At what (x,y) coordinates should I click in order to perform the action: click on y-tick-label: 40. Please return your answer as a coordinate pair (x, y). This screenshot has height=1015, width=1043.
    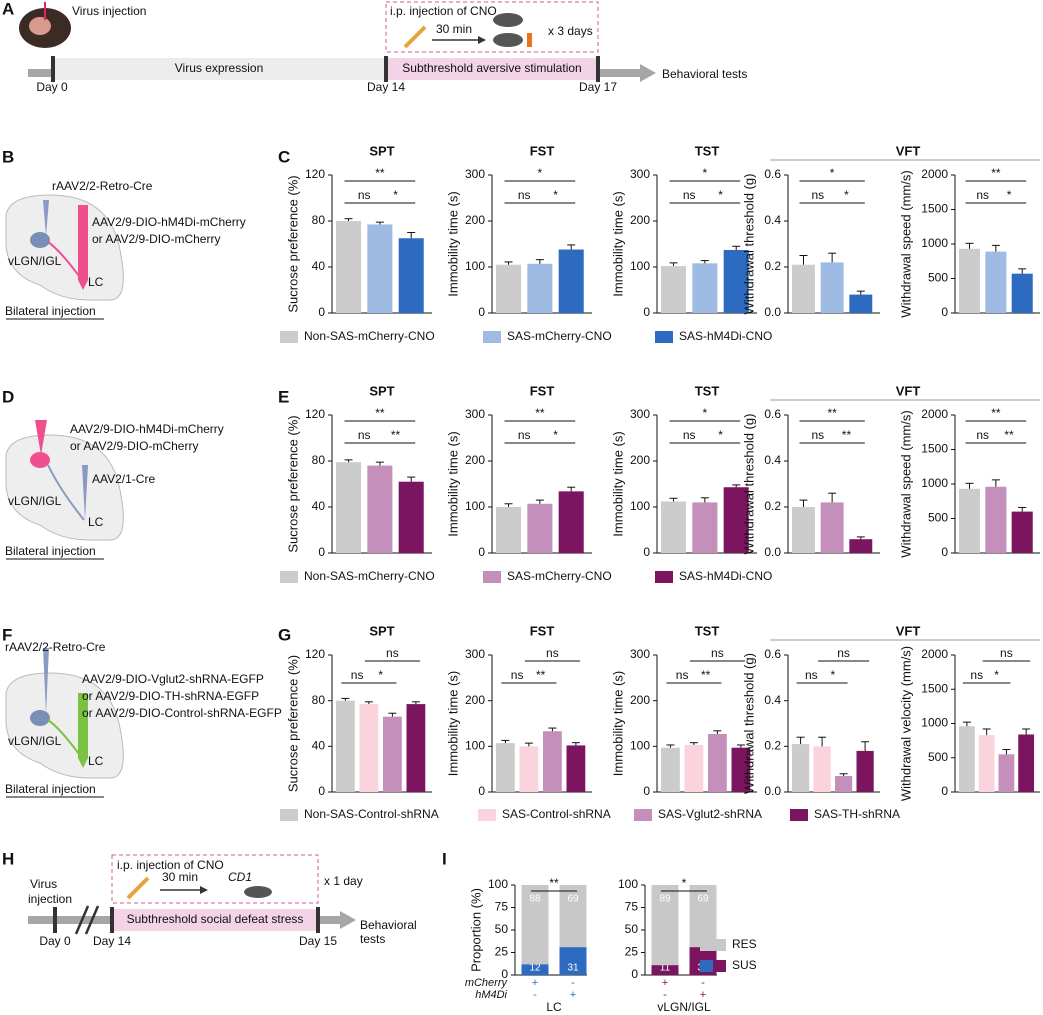
    Looking at the image, I should click on (319, 506).